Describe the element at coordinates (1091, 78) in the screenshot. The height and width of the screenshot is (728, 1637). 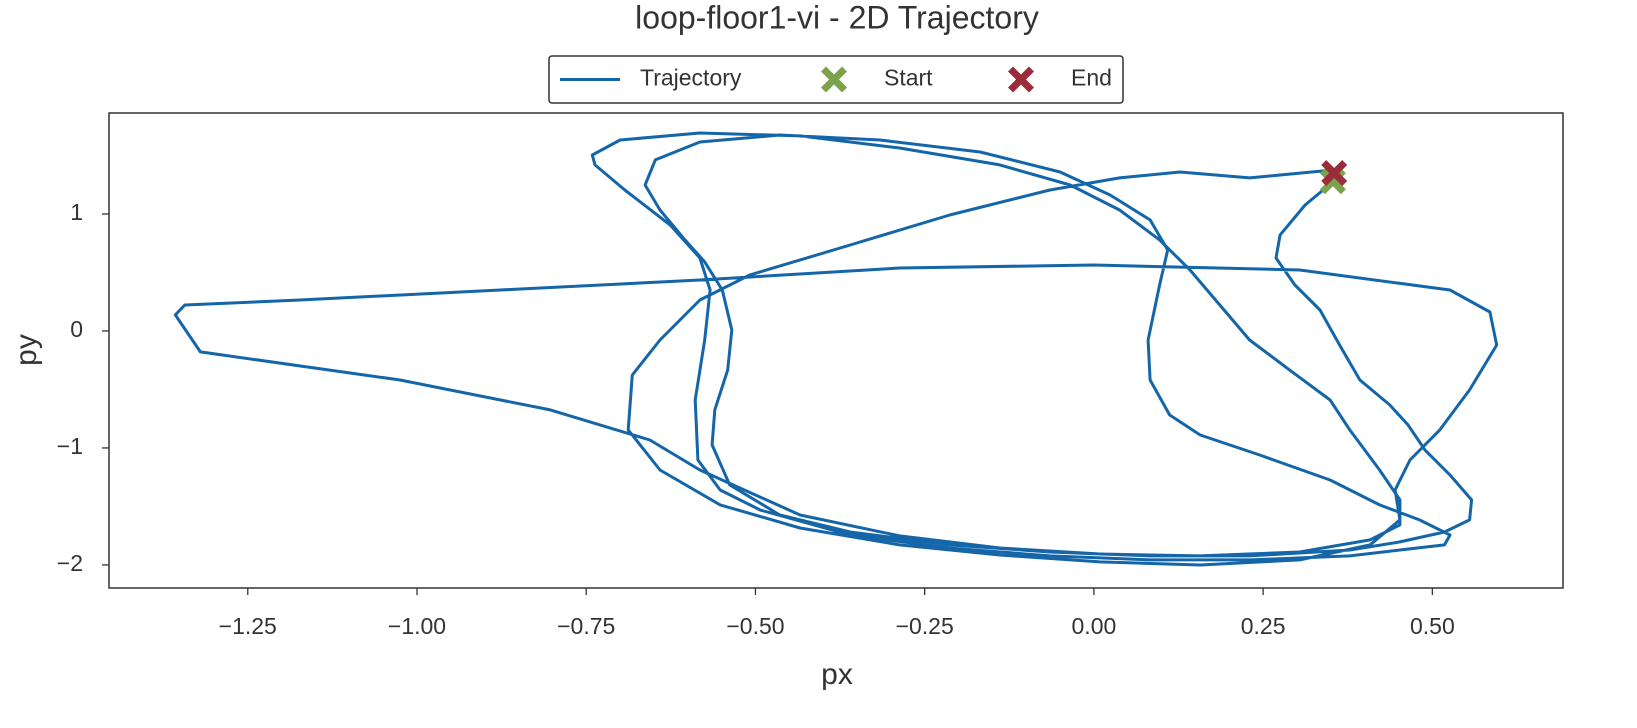
I see `legend-label: End` at that location.